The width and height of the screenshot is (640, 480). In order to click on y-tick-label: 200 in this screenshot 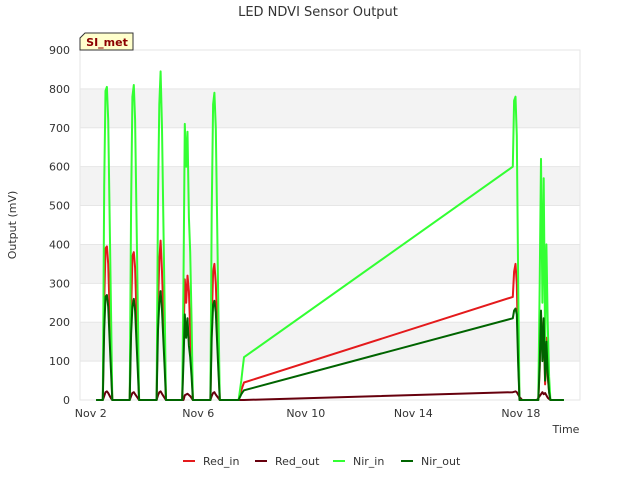, I will do `click(59, 322)`.